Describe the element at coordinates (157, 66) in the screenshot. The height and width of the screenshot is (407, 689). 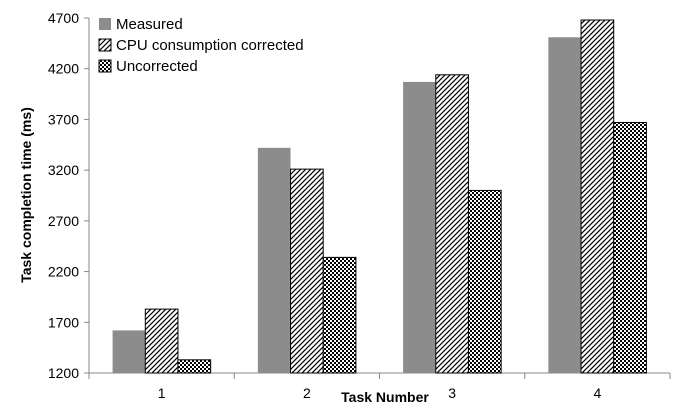
I see `legend-label: Uncorrected` at that location.